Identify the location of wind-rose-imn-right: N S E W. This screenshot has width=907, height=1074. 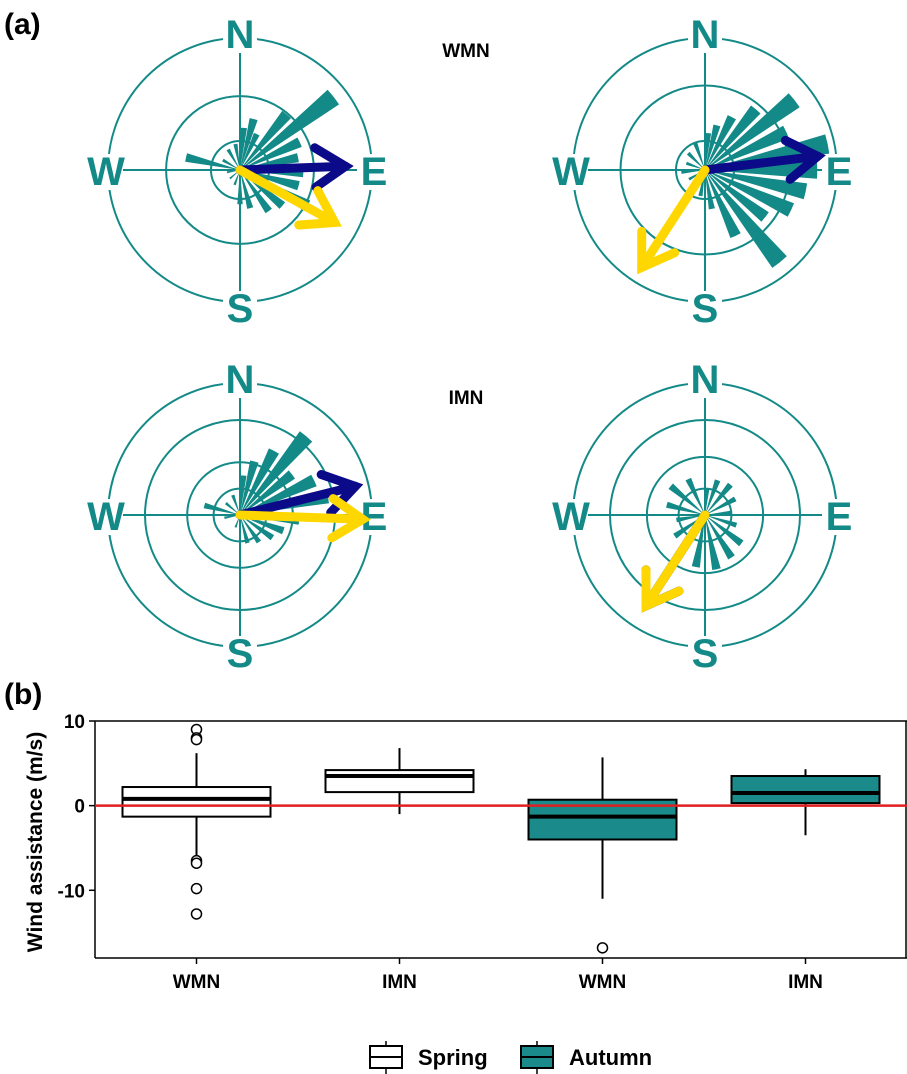
(704, 517).